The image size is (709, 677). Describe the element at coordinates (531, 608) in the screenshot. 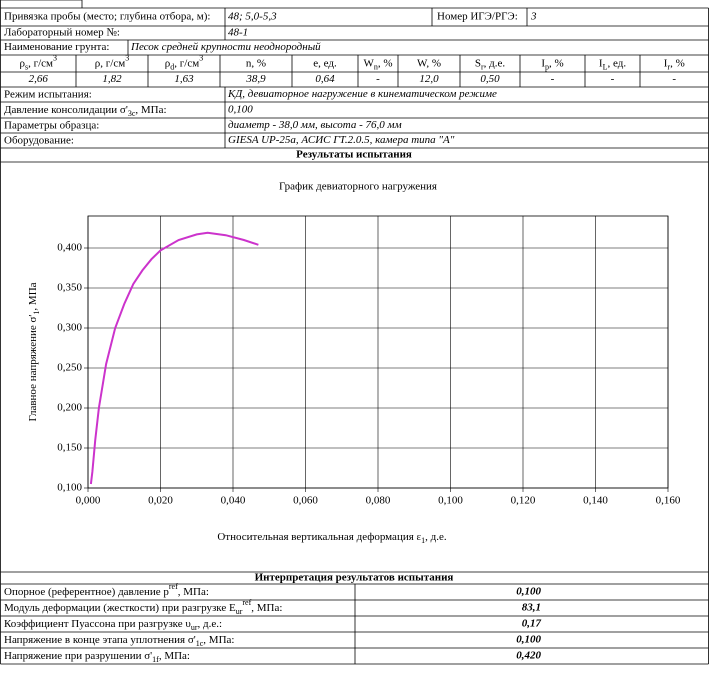

I see `value: 83,1` at that location.